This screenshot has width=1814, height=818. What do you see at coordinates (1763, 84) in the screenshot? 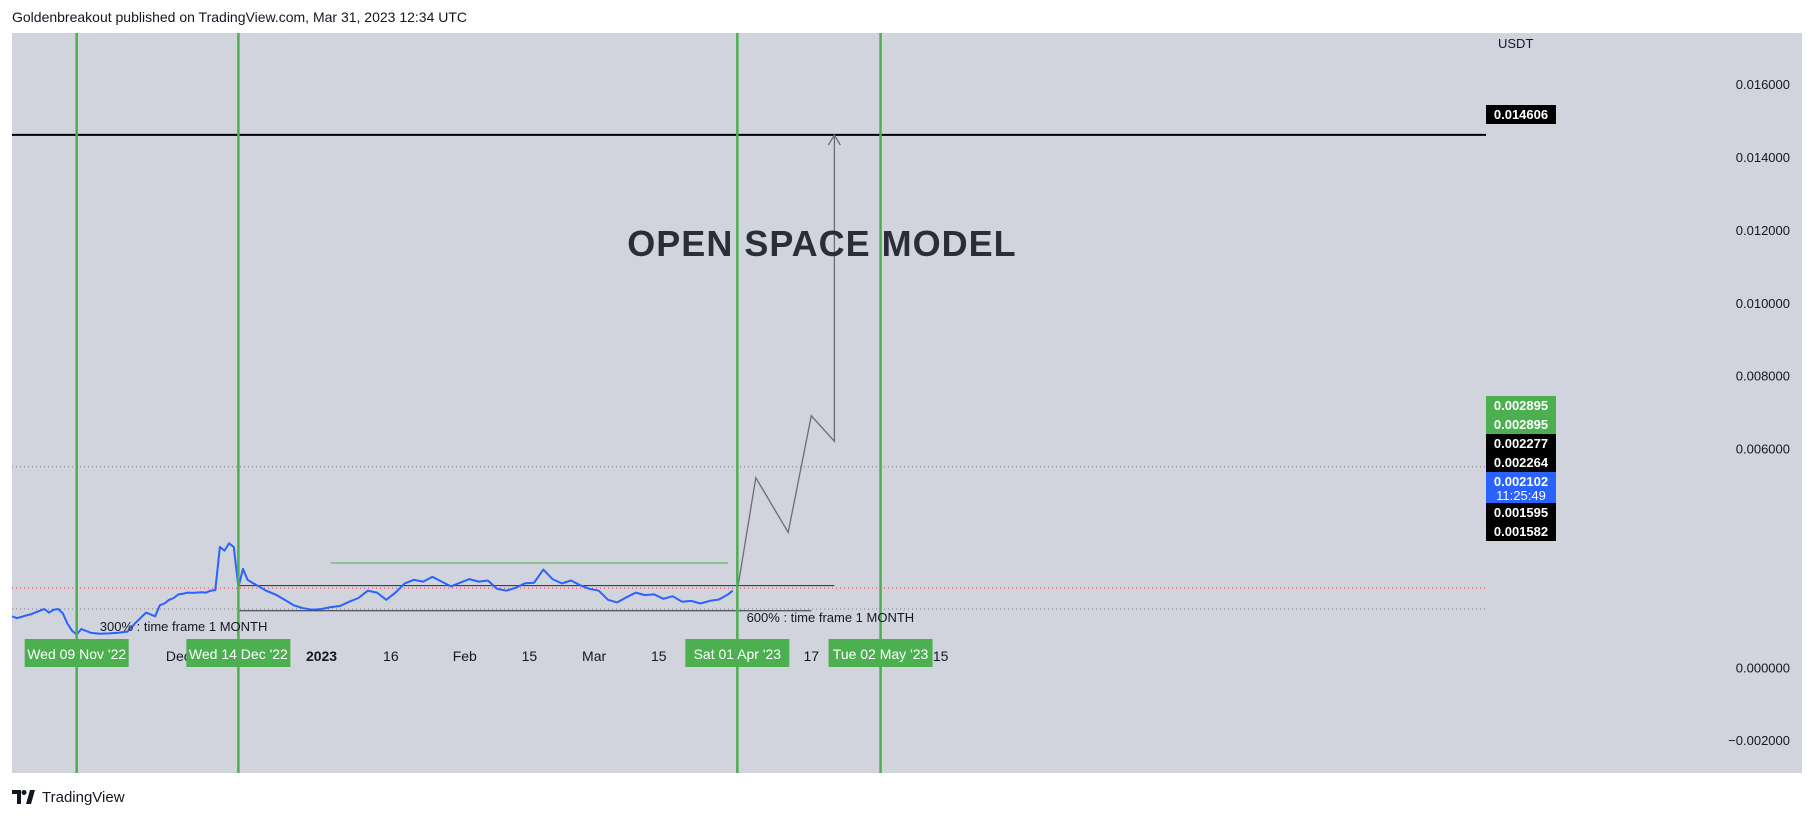
I see `y-tick-label: 0.016000` at bounding box center [1763, 84].